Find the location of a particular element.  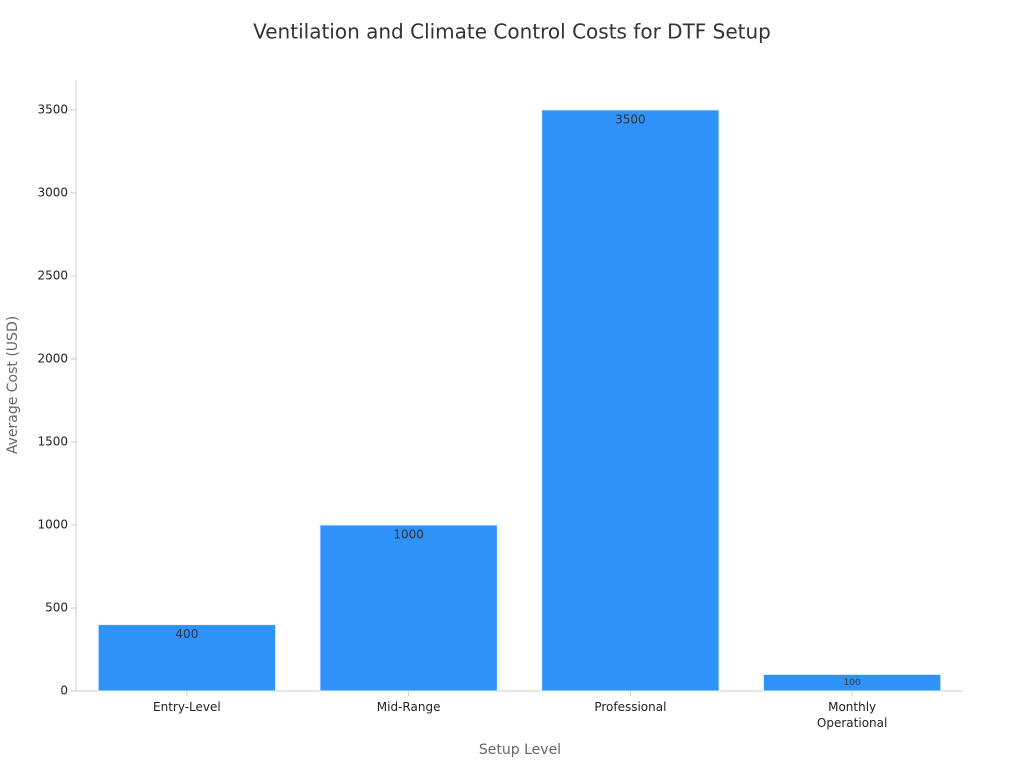

y-tick-label: 3000 is located at coordinates (52, 192).